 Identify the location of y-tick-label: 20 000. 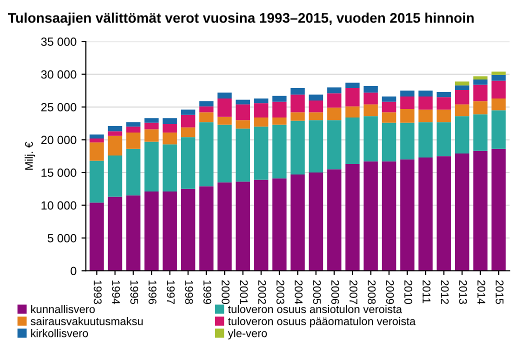
(58, 140).